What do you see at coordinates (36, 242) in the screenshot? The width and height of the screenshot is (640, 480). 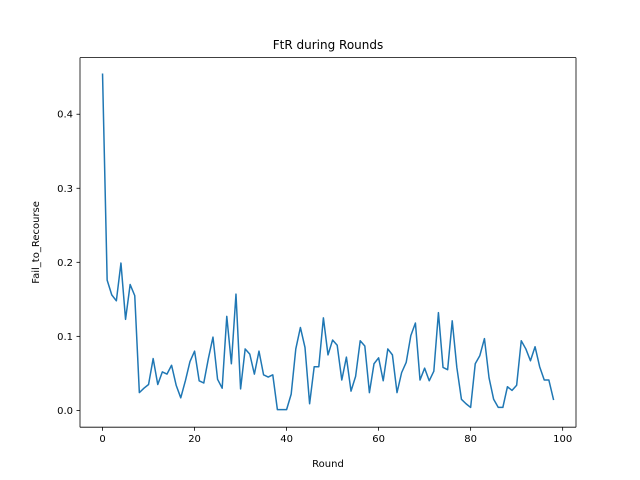 I see `y-axis-label: Fail_to_Recourse` at bounding box center [36, 242].